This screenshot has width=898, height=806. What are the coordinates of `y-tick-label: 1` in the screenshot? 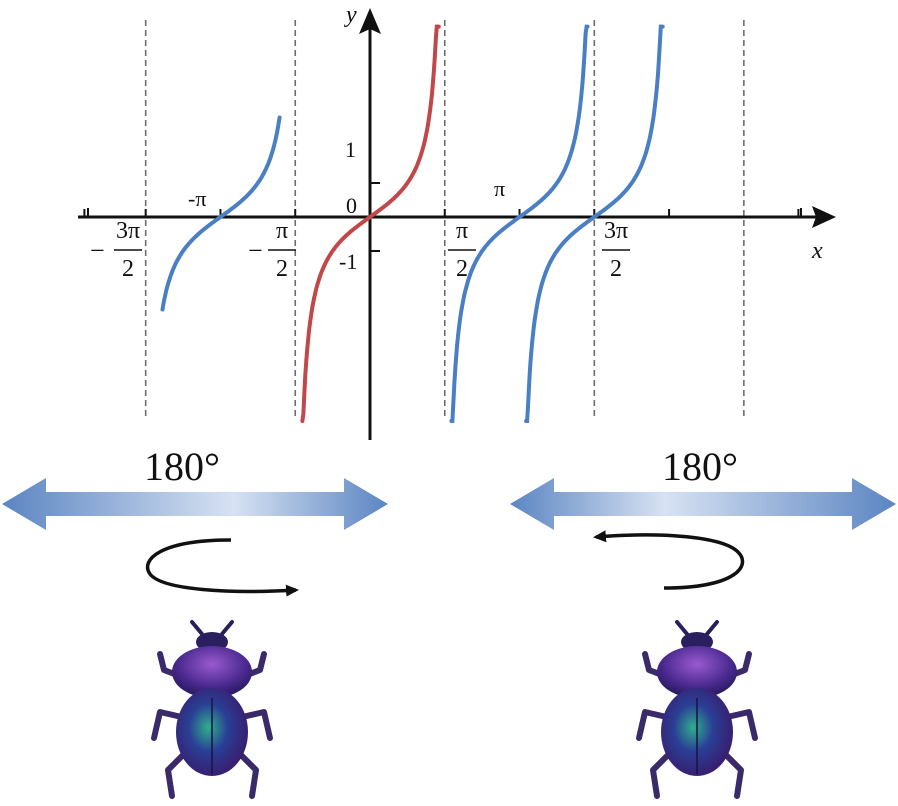 It's located at (350, 149).